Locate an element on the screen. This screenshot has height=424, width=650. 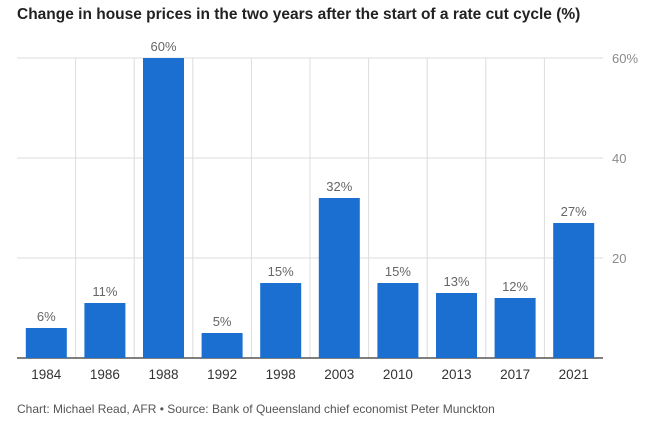
y-tick-label: 60% is located at coordinates (625, 58).